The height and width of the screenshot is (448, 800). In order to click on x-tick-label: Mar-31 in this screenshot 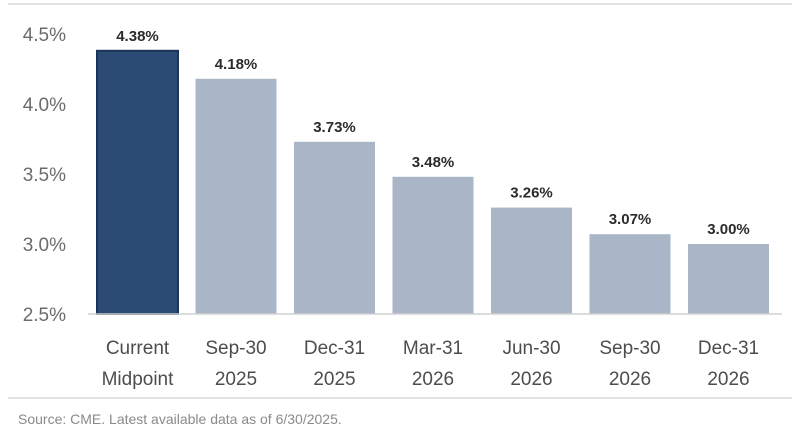, I will do `click(433, 348)`.